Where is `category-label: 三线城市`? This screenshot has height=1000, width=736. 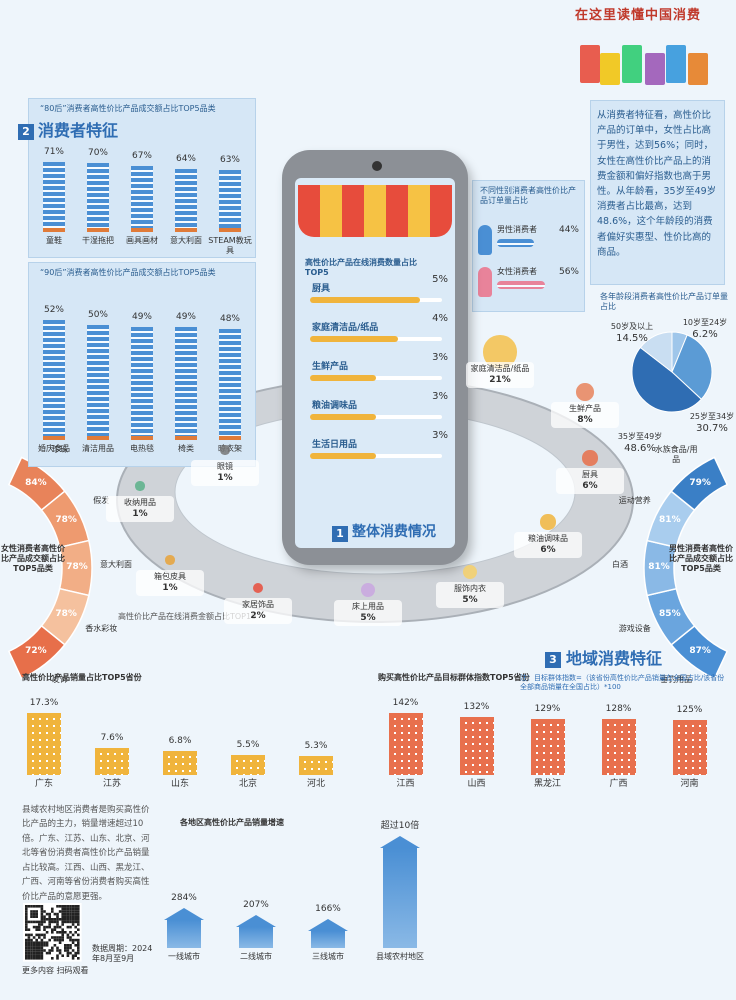
category-label: 三线城市 is located at coordinates (328, 956).